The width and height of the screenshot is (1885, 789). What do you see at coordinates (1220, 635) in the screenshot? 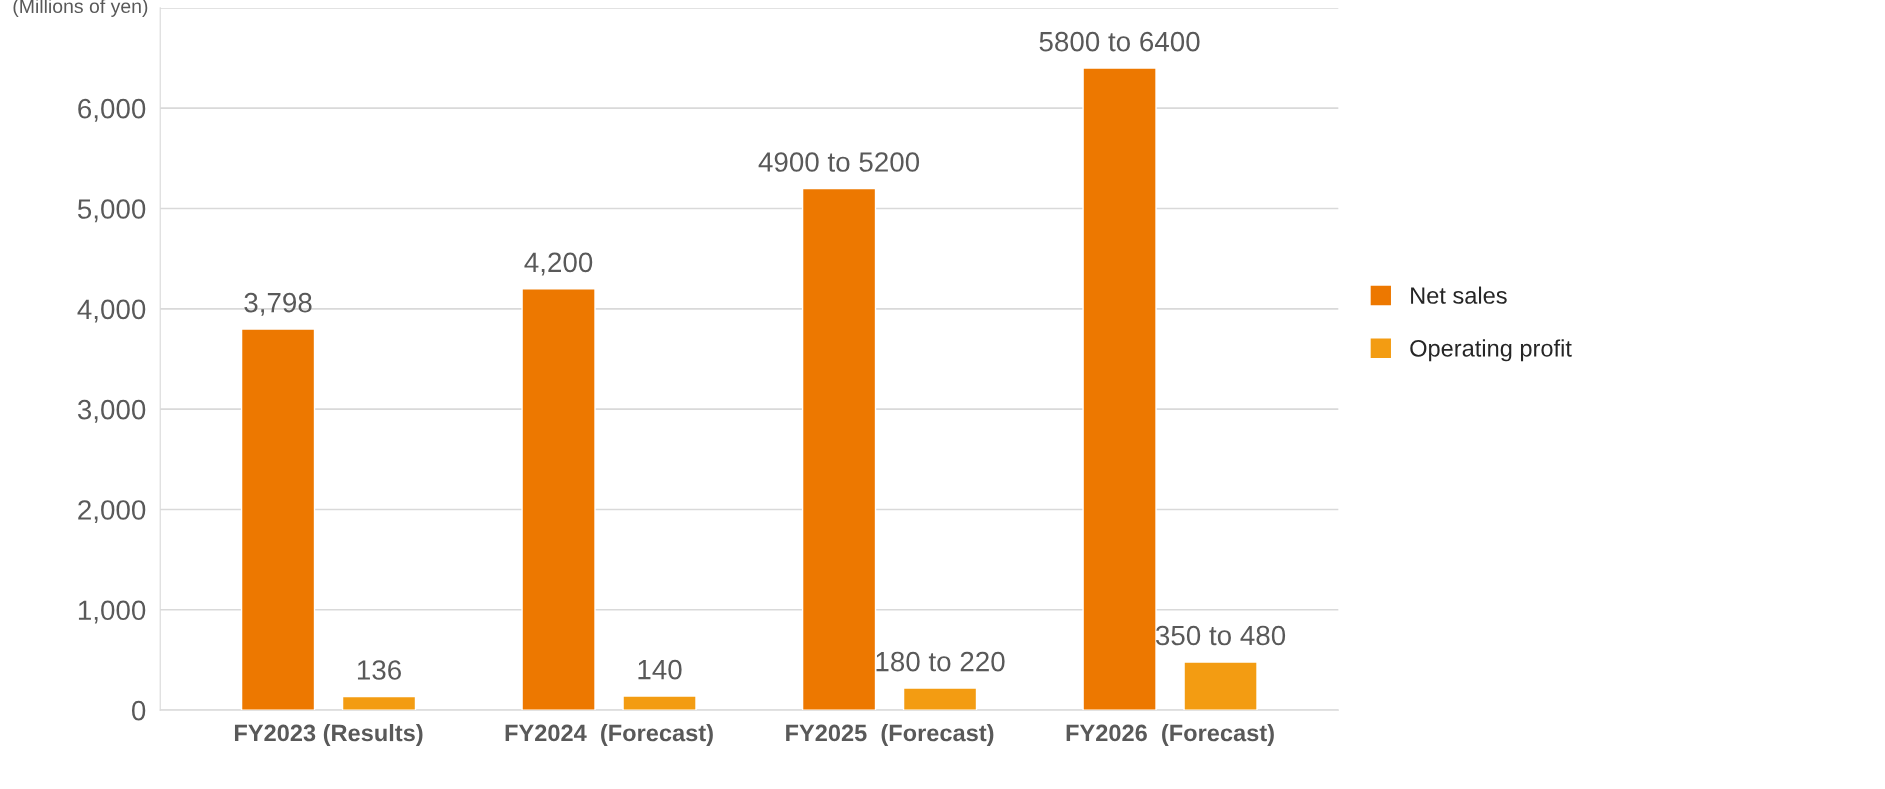
I see `data-label: 350 to 480` at bounding box center [1220, 635].